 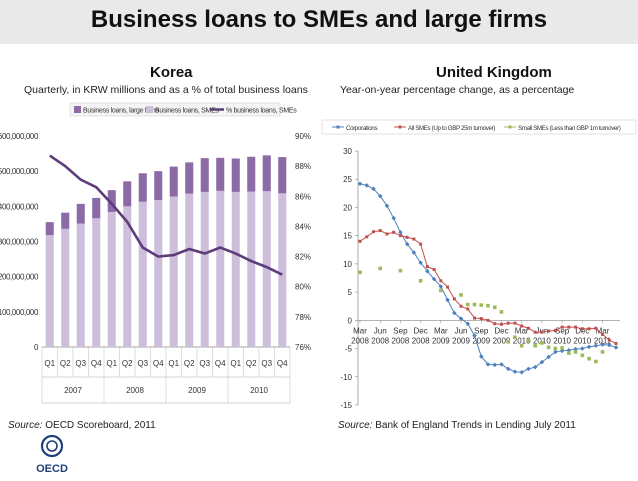 What do you see at coordinates (569, 128) in the screenshot?
I see `uk-legend-label: Small SMEs (Less than GBP 1m turnover)` at bounding box center [569, 128].